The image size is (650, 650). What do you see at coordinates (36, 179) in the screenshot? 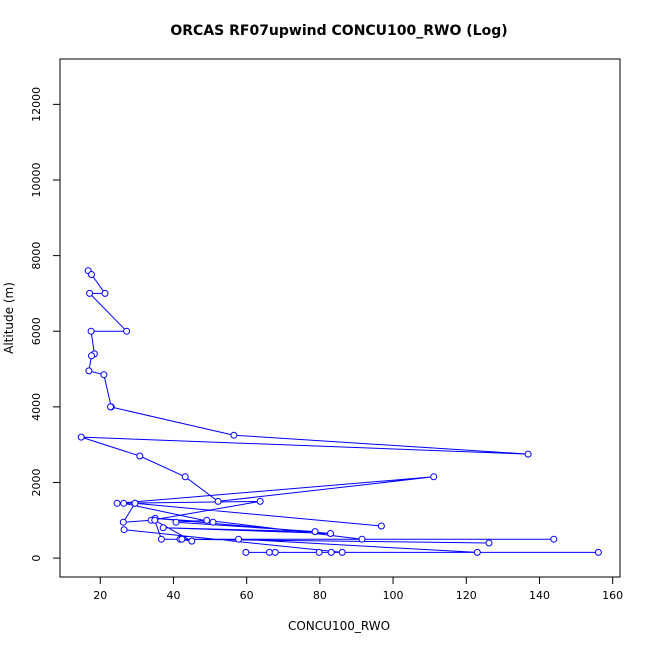
I see `y-tick-label: 10000` at bounding box center [36, 179].